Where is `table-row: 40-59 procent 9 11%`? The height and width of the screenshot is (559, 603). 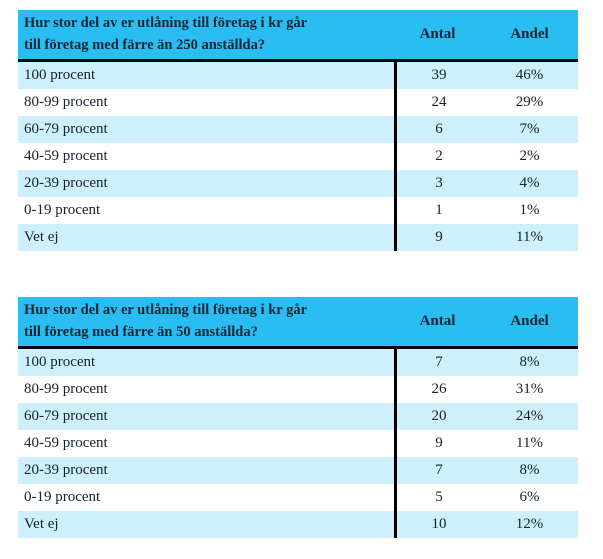
table-row: 40-59 procent 9 11% is located at coordinates (298, 443).